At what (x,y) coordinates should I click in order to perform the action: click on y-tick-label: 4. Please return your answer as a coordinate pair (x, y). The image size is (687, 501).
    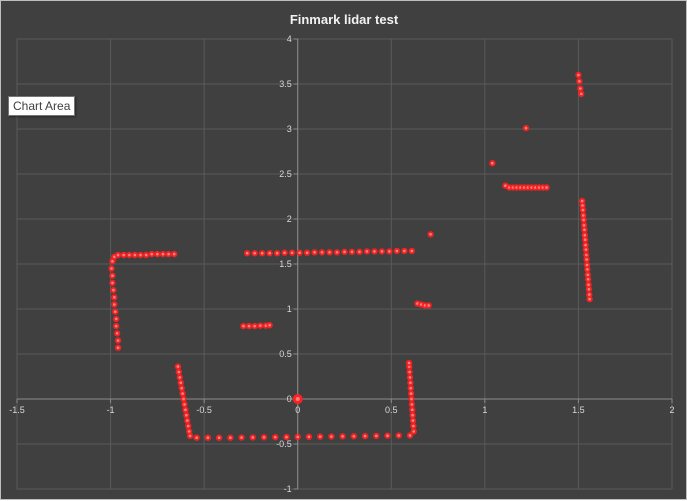
    Looking at the image, I should click on (289, 39).